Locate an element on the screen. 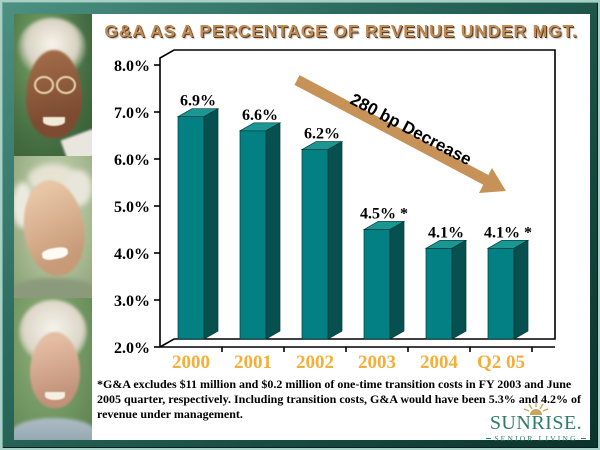 The image size is (600, 450). photo1-smile is located at coordinates (54, 121).